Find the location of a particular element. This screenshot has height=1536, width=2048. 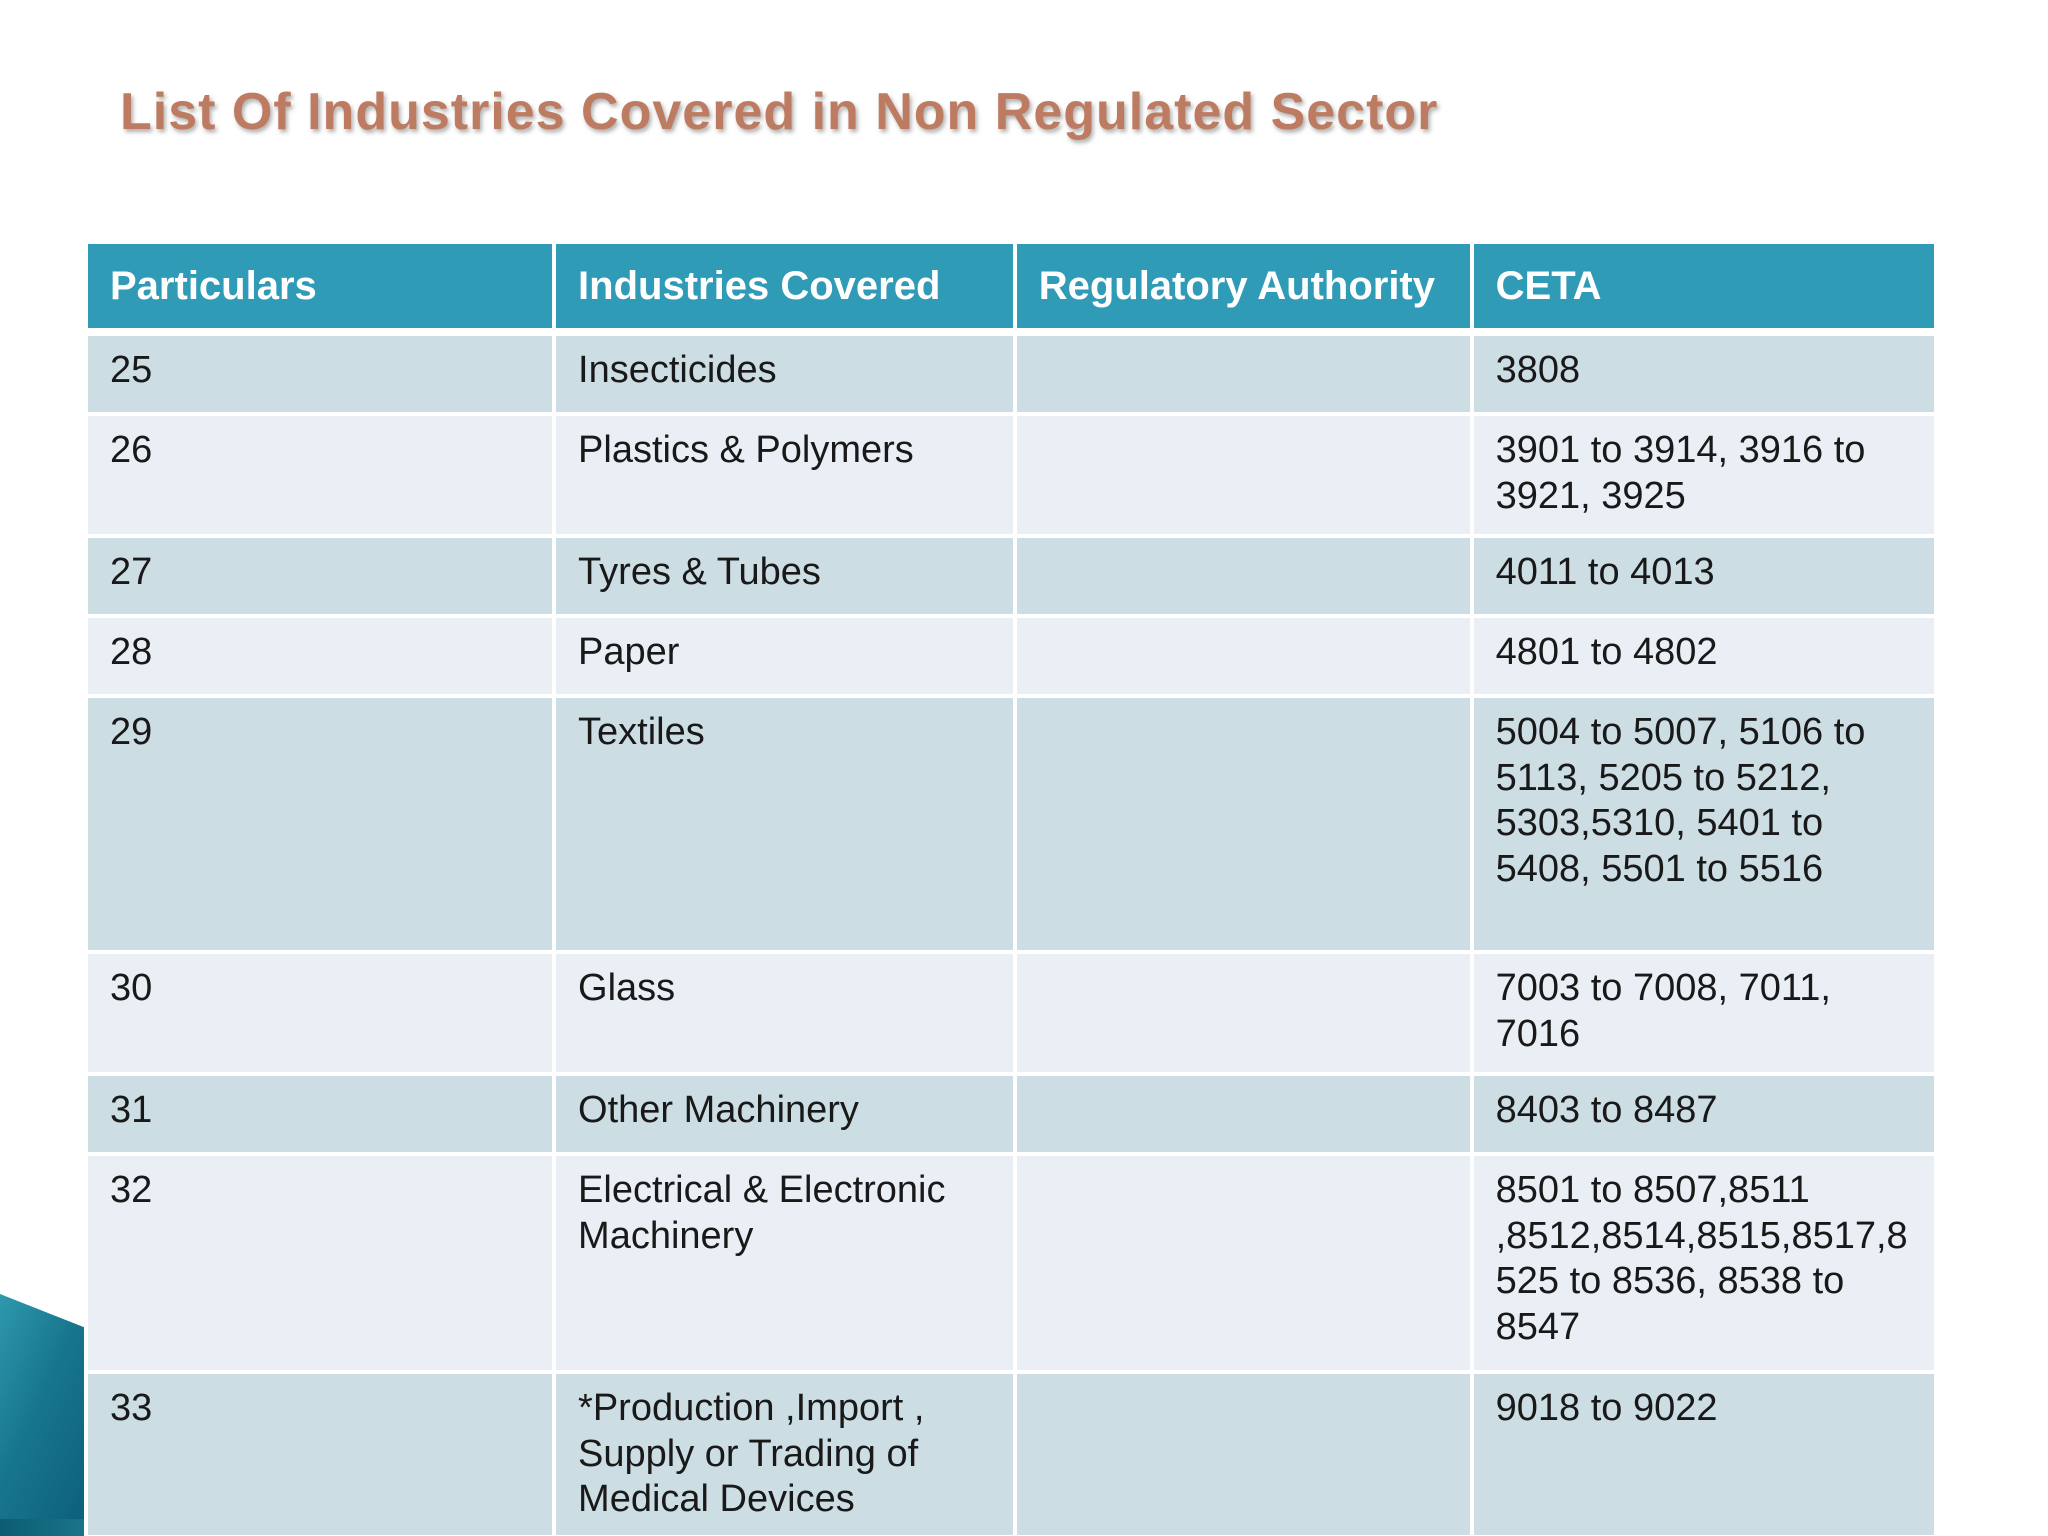

corner-accent-shape is located at coordinates (43, 1415).